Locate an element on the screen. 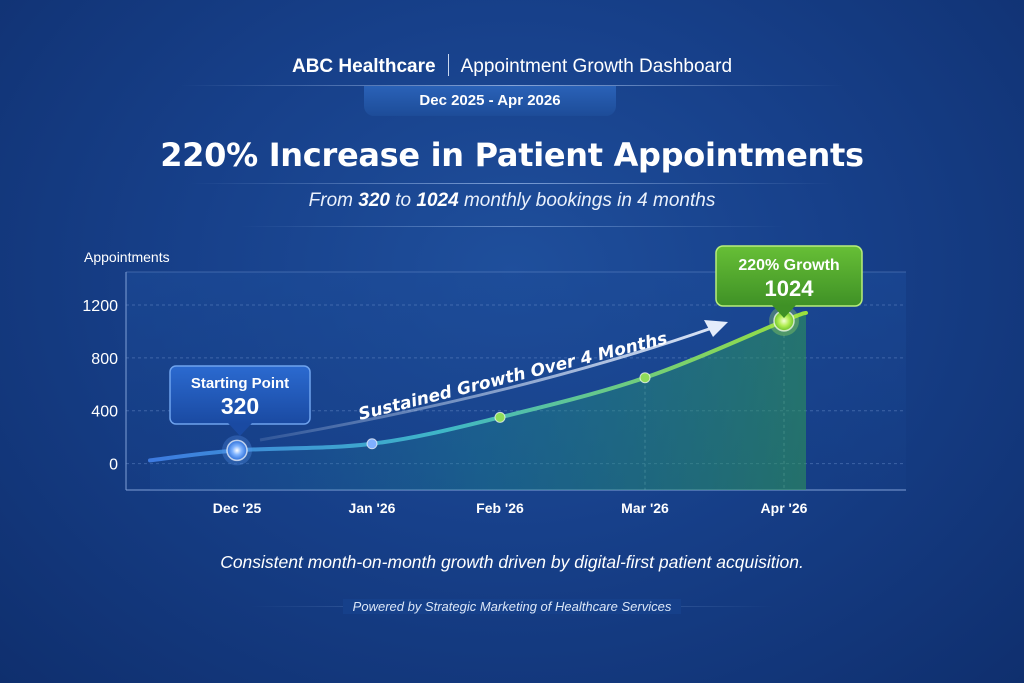 The height and width of the screenshot is (683, 1024). dashboard-title: Appointment Growth Dashboard is located at coordinates (596, 66).